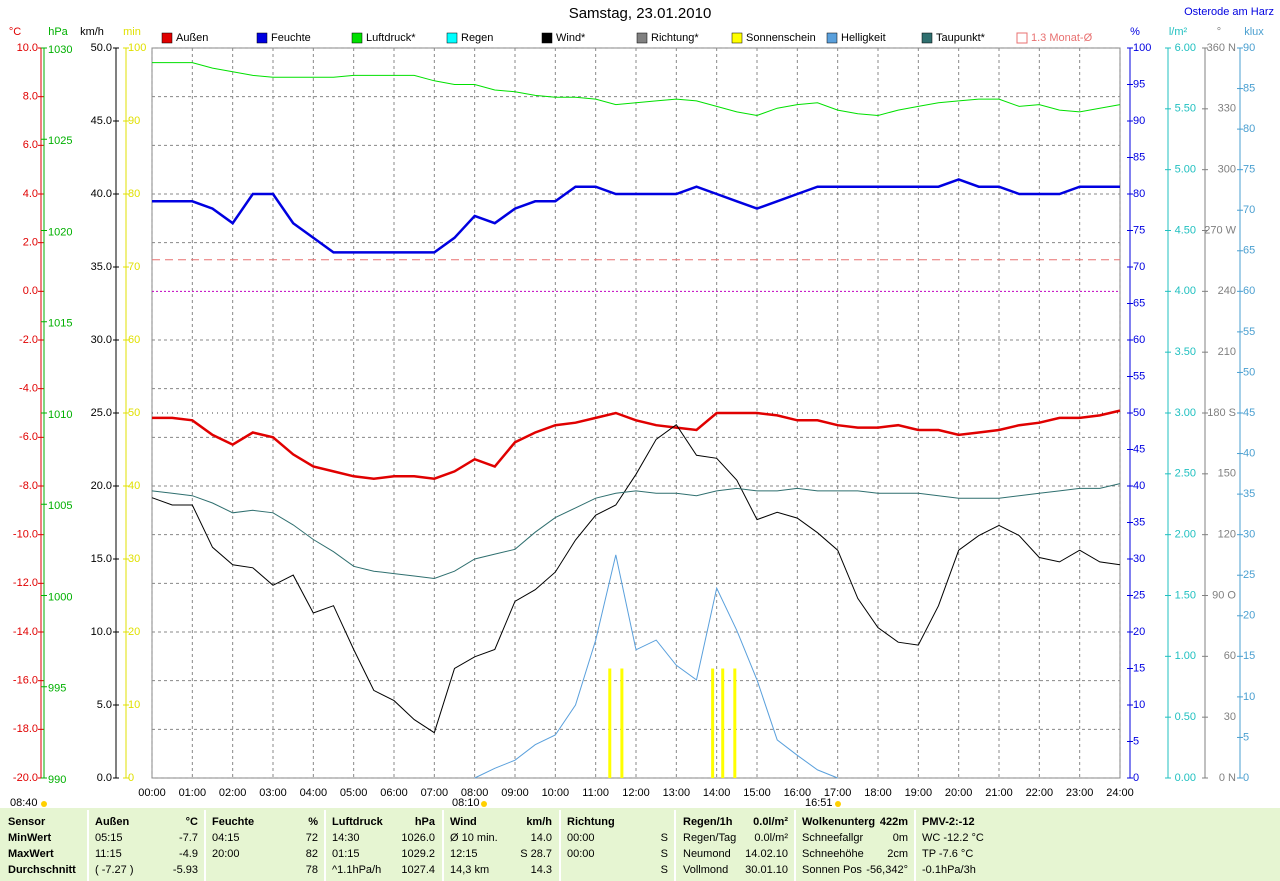  I want to click on x-tick-label: 18:00, so click(878, 793).